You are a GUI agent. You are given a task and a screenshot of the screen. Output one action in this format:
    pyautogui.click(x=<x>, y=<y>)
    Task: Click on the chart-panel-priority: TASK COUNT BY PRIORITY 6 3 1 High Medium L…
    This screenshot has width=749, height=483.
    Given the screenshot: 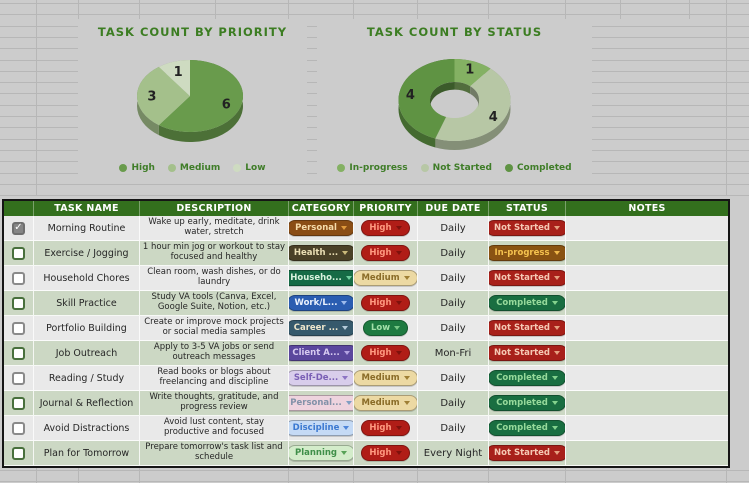 What is the action you would take?
    pyautogui.click(x=192, y=98)
    